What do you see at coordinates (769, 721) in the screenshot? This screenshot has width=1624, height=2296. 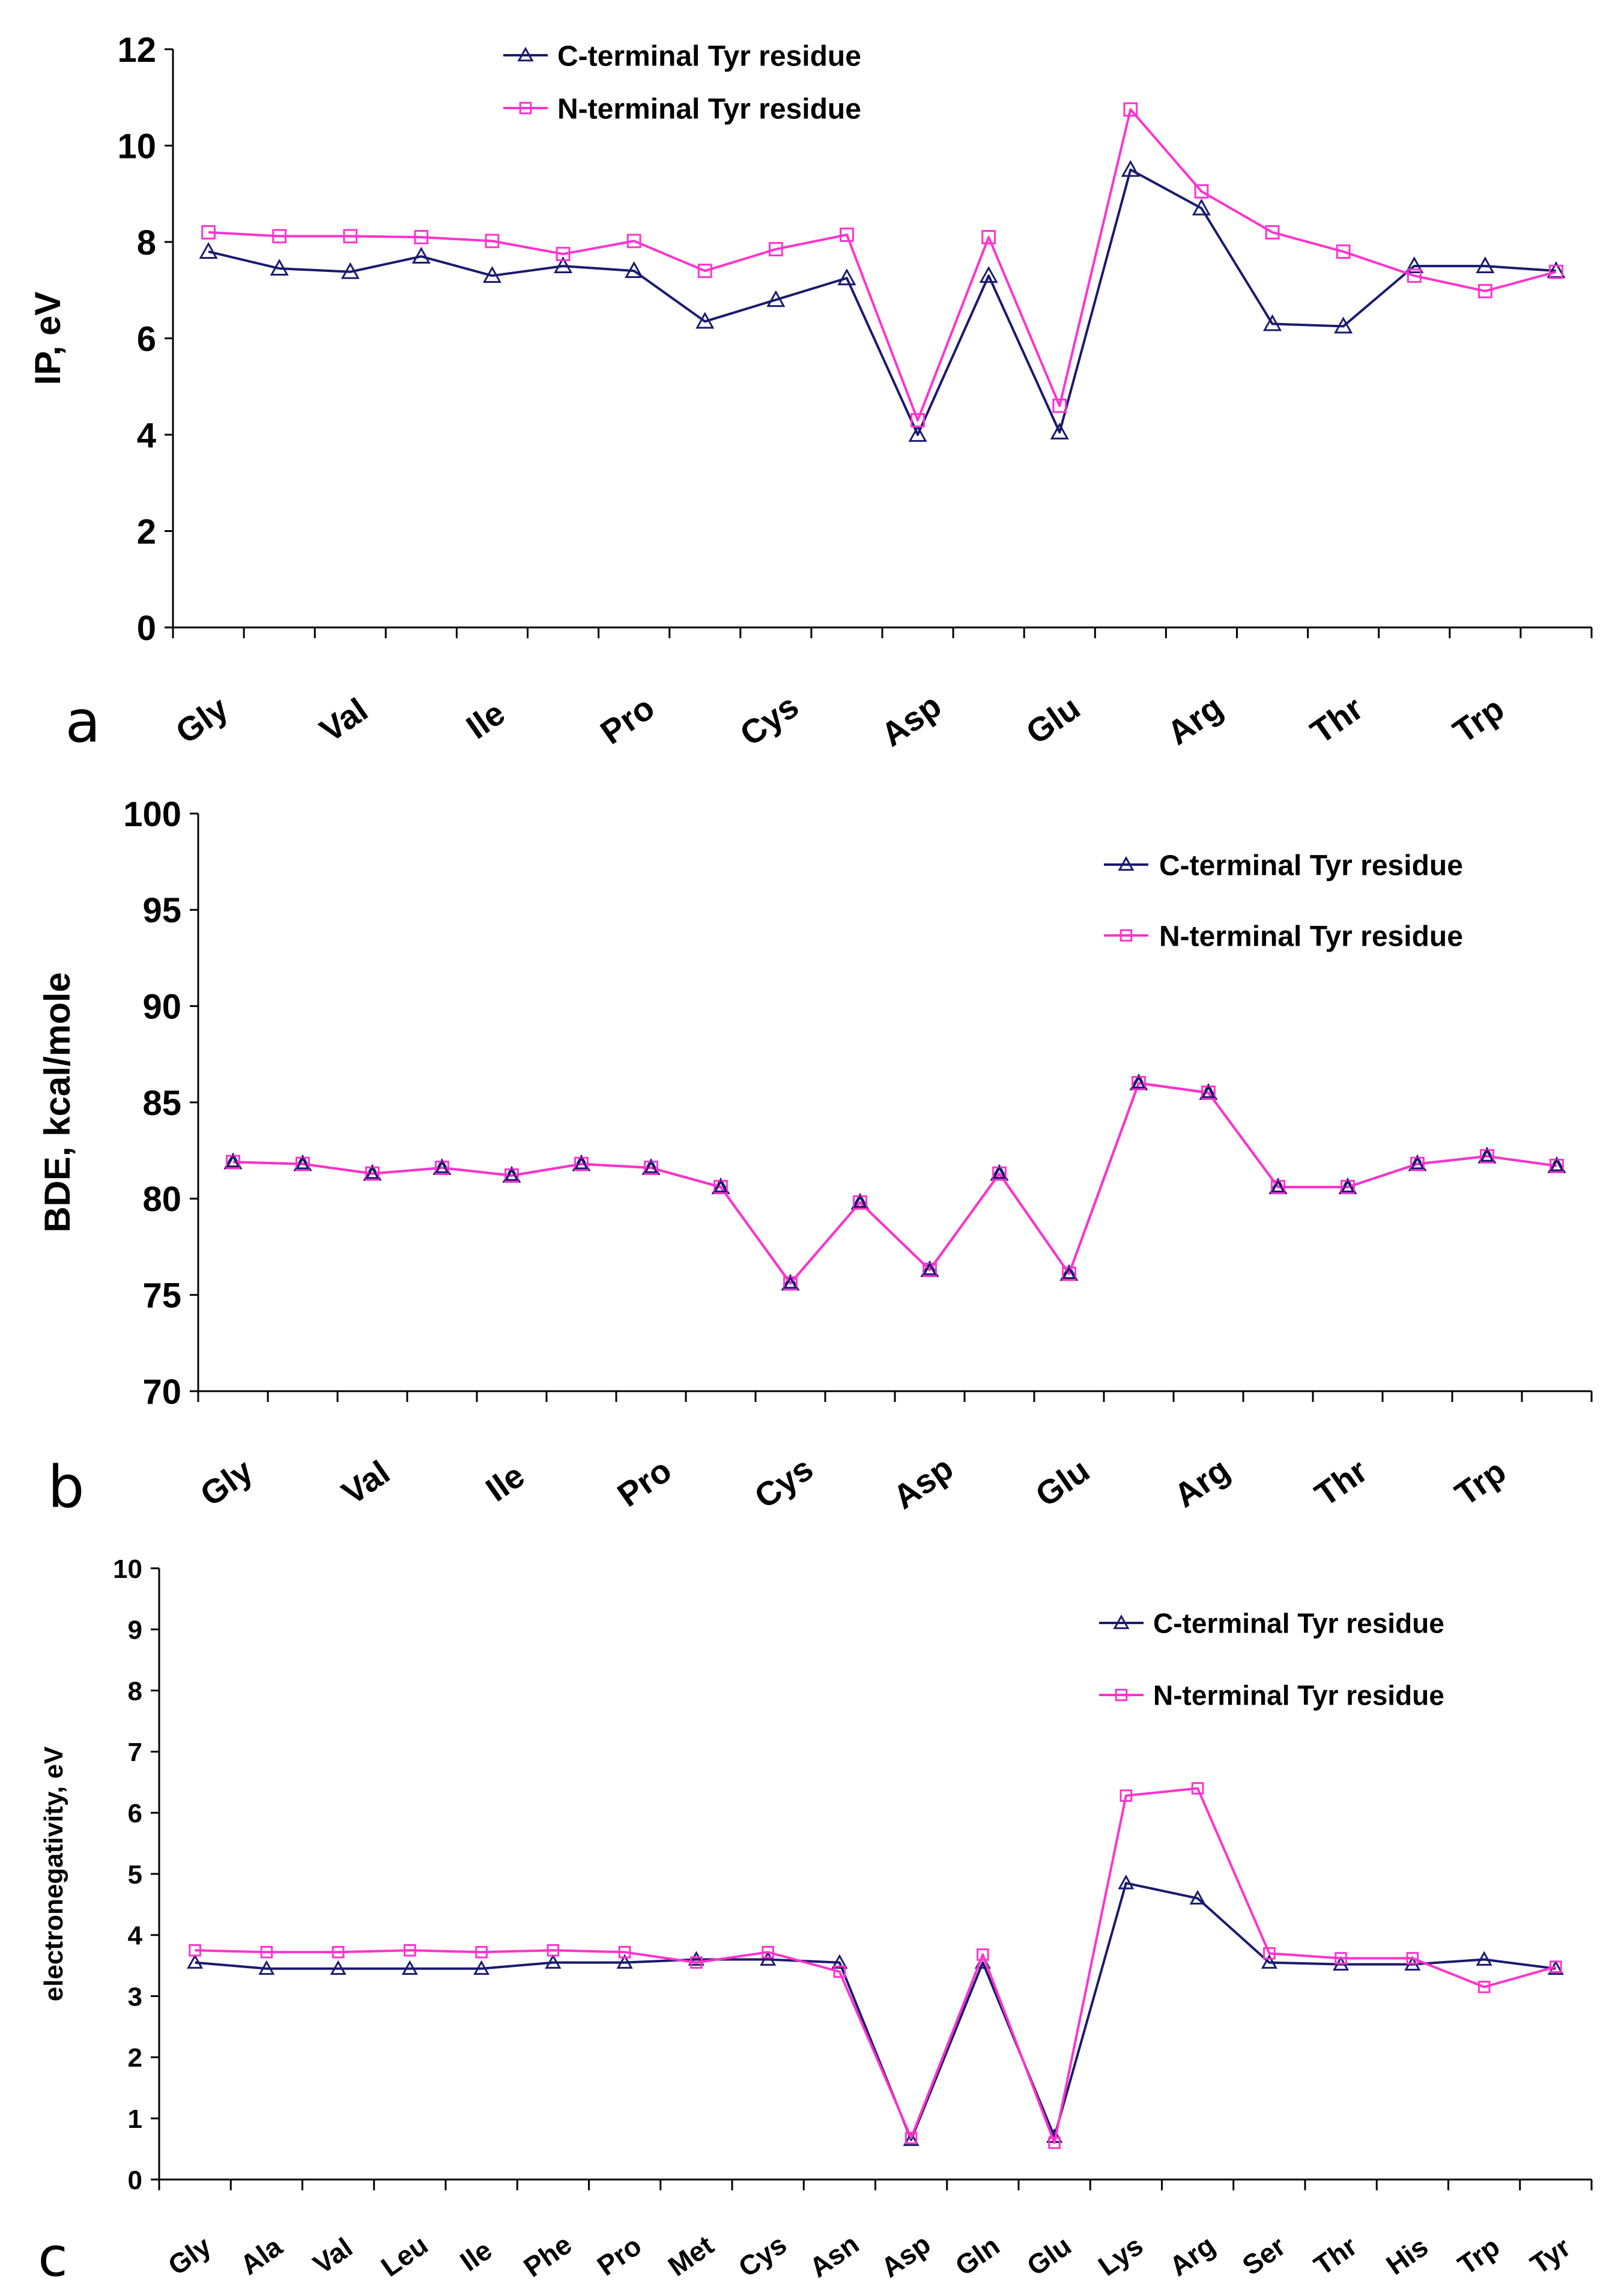 I see `x-tick-label: Cys` at bounding box center [769, 721].